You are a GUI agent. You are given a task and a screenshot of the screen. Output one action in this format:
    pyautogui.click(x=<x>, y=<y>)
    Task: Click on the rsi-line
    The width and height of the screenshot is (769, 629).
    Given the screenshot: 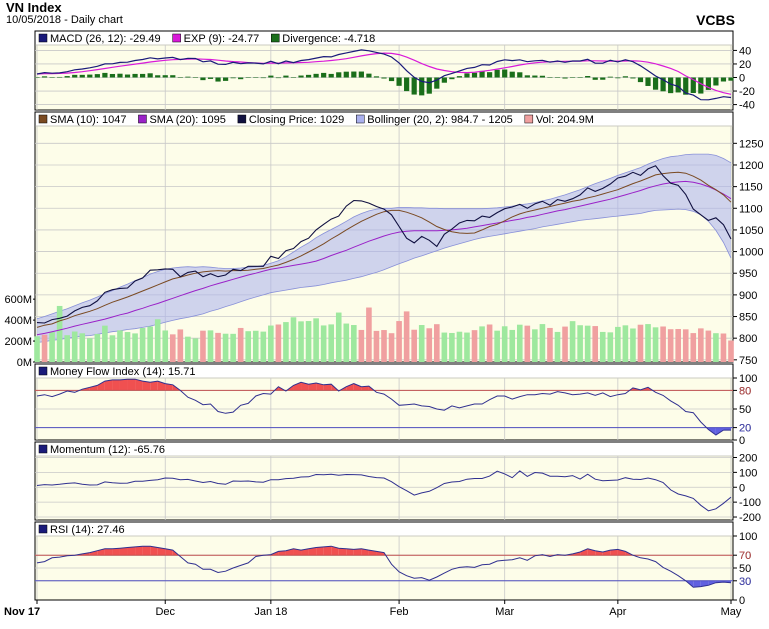 What is the action you would take?
    pyautogui.click(x=384, y=566)
    